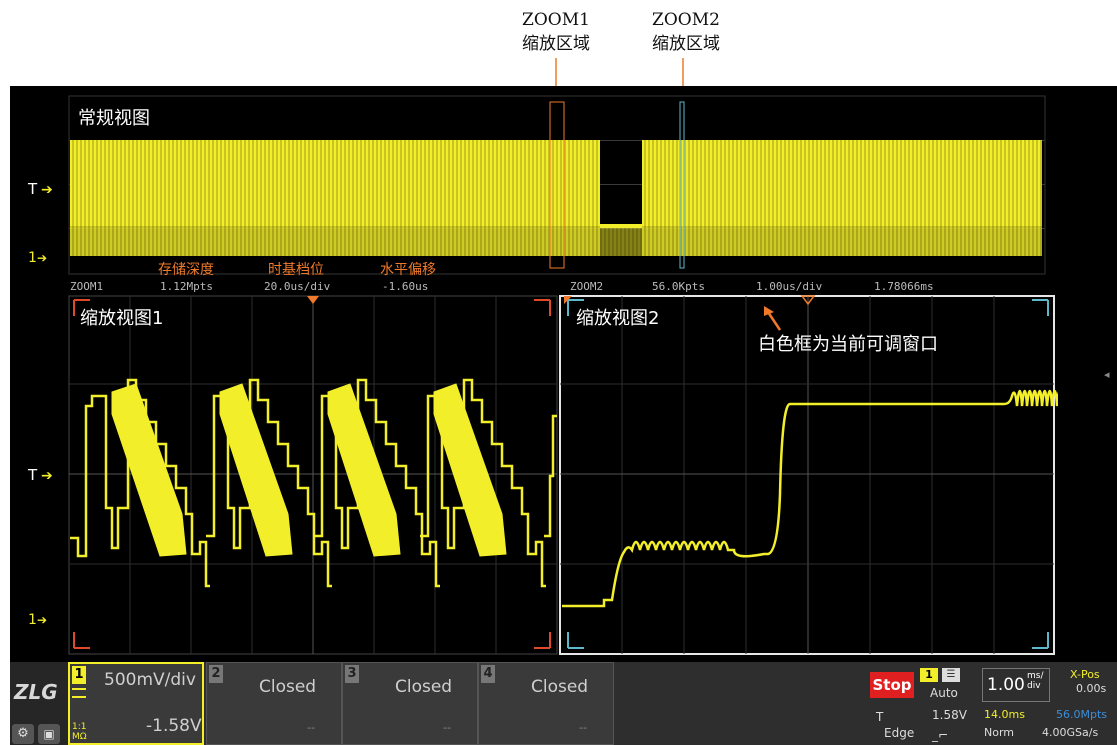 This screenshot has width=1117, height=745. Describe the element at coordinates (186, 286) in the screenshot. I see `zoom1-info-depth: 1.12Mpts` at that location.